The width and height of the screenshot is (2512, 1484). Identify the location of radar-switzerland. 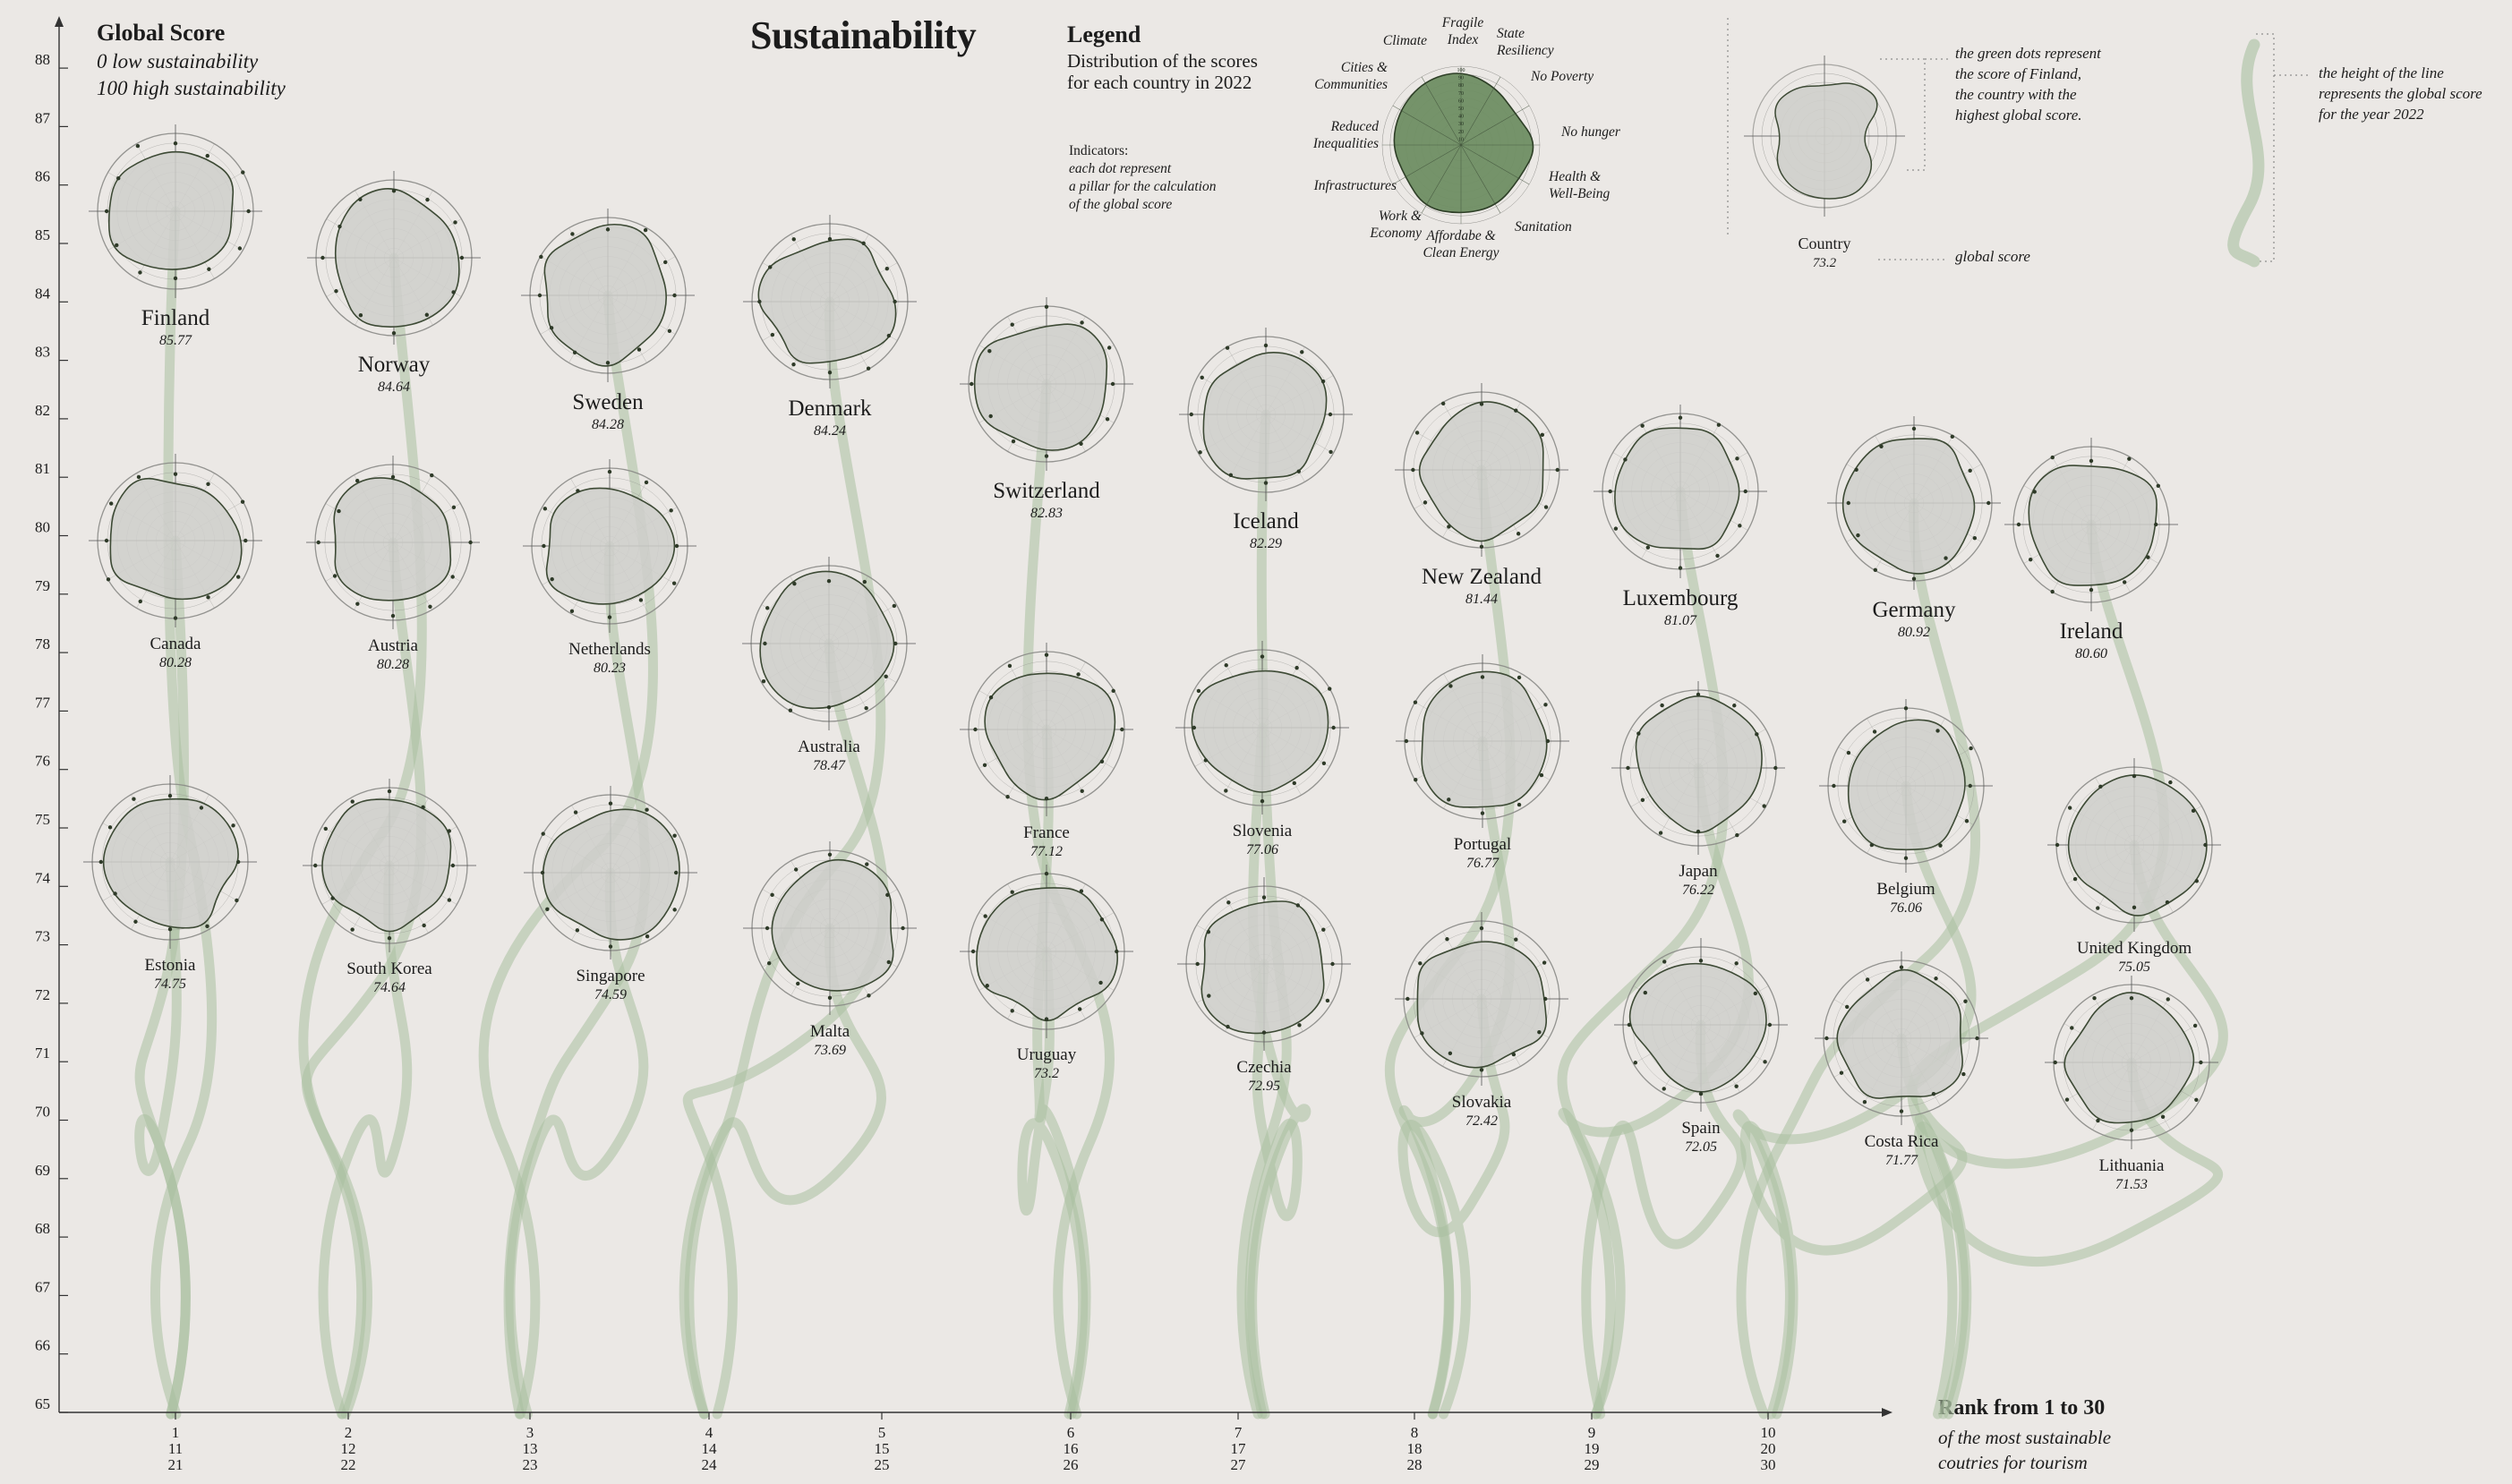
(1046, 384).